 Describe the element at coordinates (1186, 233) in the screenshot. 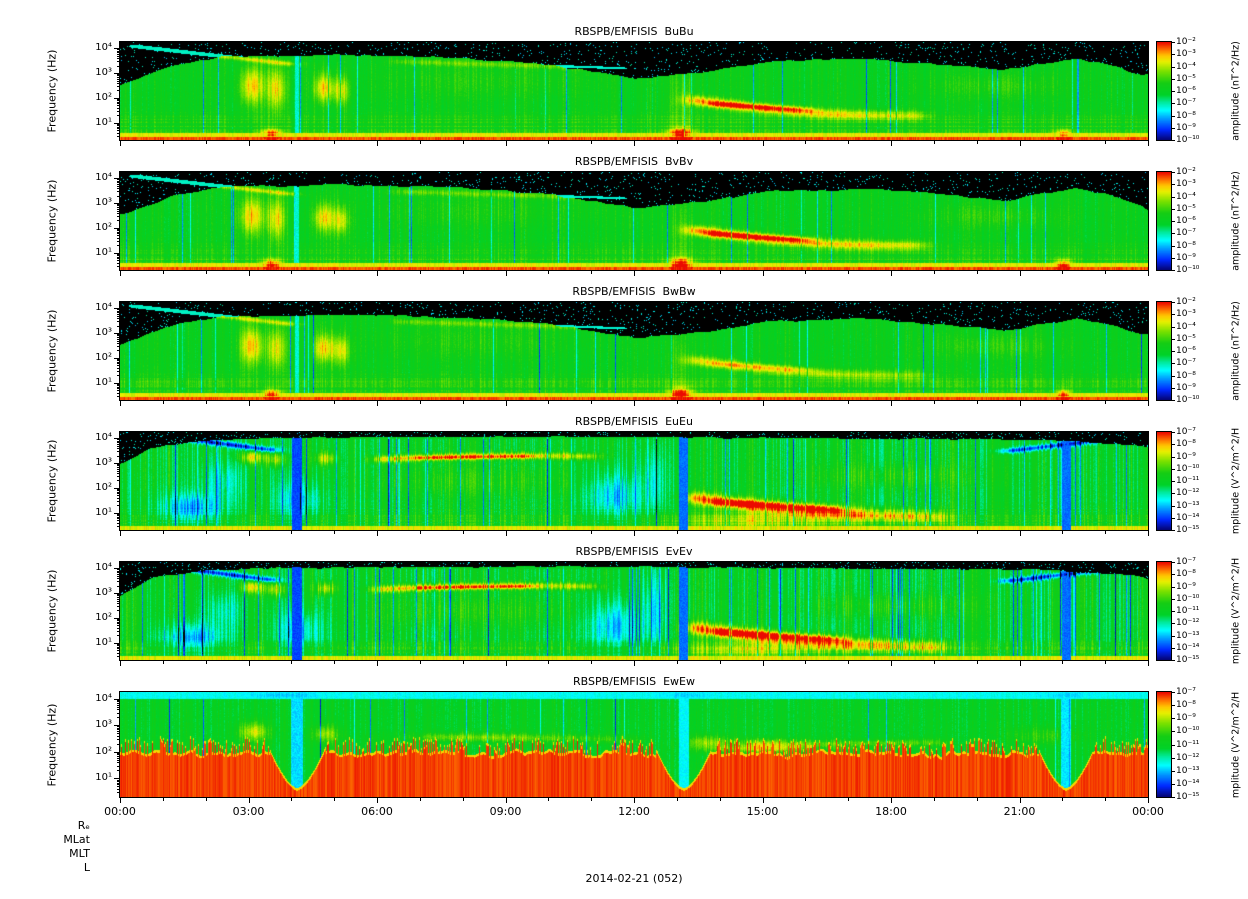

I see `colorbar-tick-label: 10⁻⁷` at that location.